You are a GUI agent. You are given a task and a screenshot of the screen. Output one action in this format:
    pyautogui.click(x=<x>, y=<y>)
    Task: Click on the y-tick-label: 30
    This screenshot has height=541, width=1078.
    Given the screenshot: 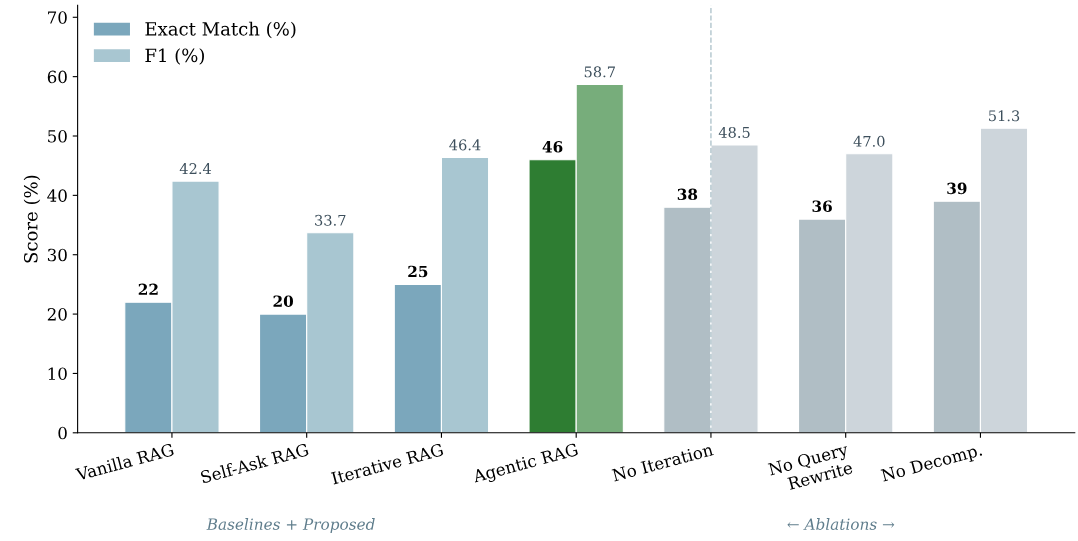 What is the action you would take?
    pyautogui.click(x=57, y=255)
    